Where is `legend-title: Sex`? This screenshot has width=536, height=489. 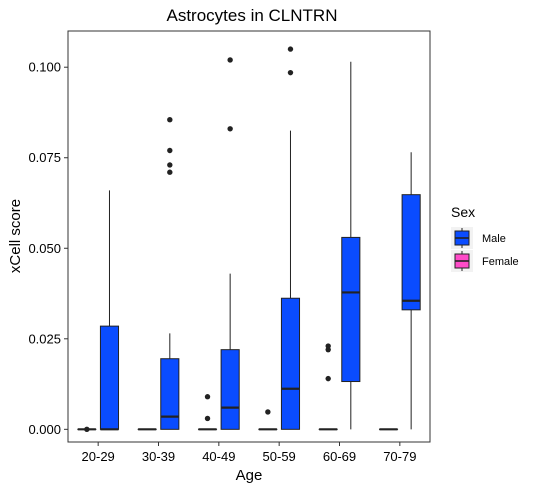 legend-title: Sex is located at coordinates (463, 212).